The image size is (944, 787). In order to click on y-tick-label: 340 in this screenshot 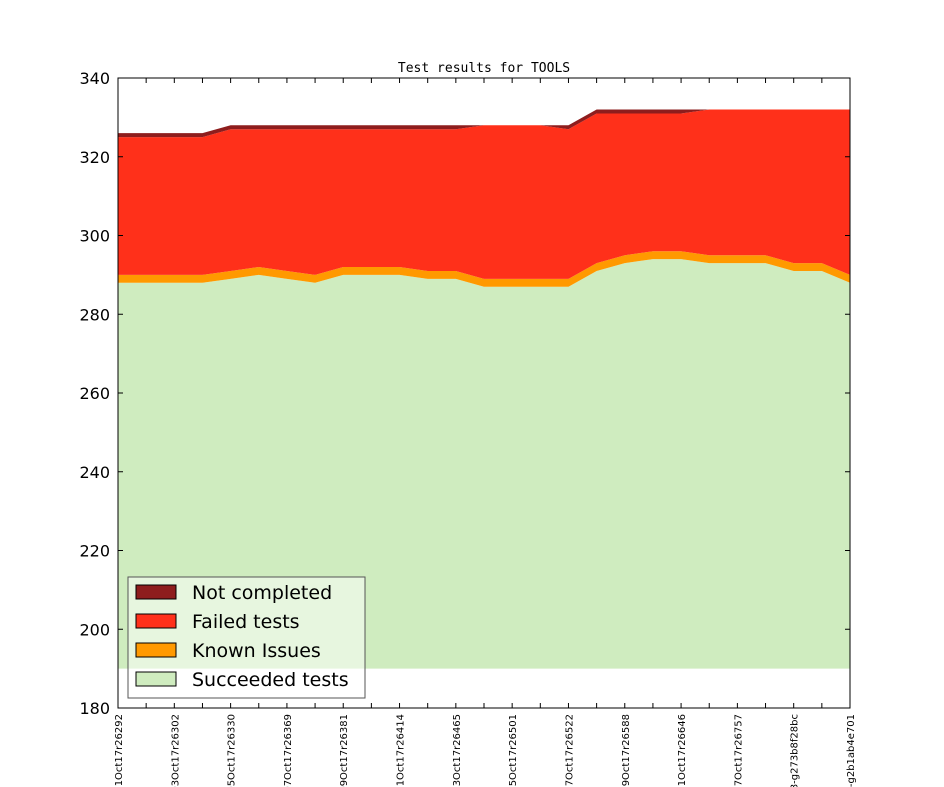, I will do `click(94, 78)`.